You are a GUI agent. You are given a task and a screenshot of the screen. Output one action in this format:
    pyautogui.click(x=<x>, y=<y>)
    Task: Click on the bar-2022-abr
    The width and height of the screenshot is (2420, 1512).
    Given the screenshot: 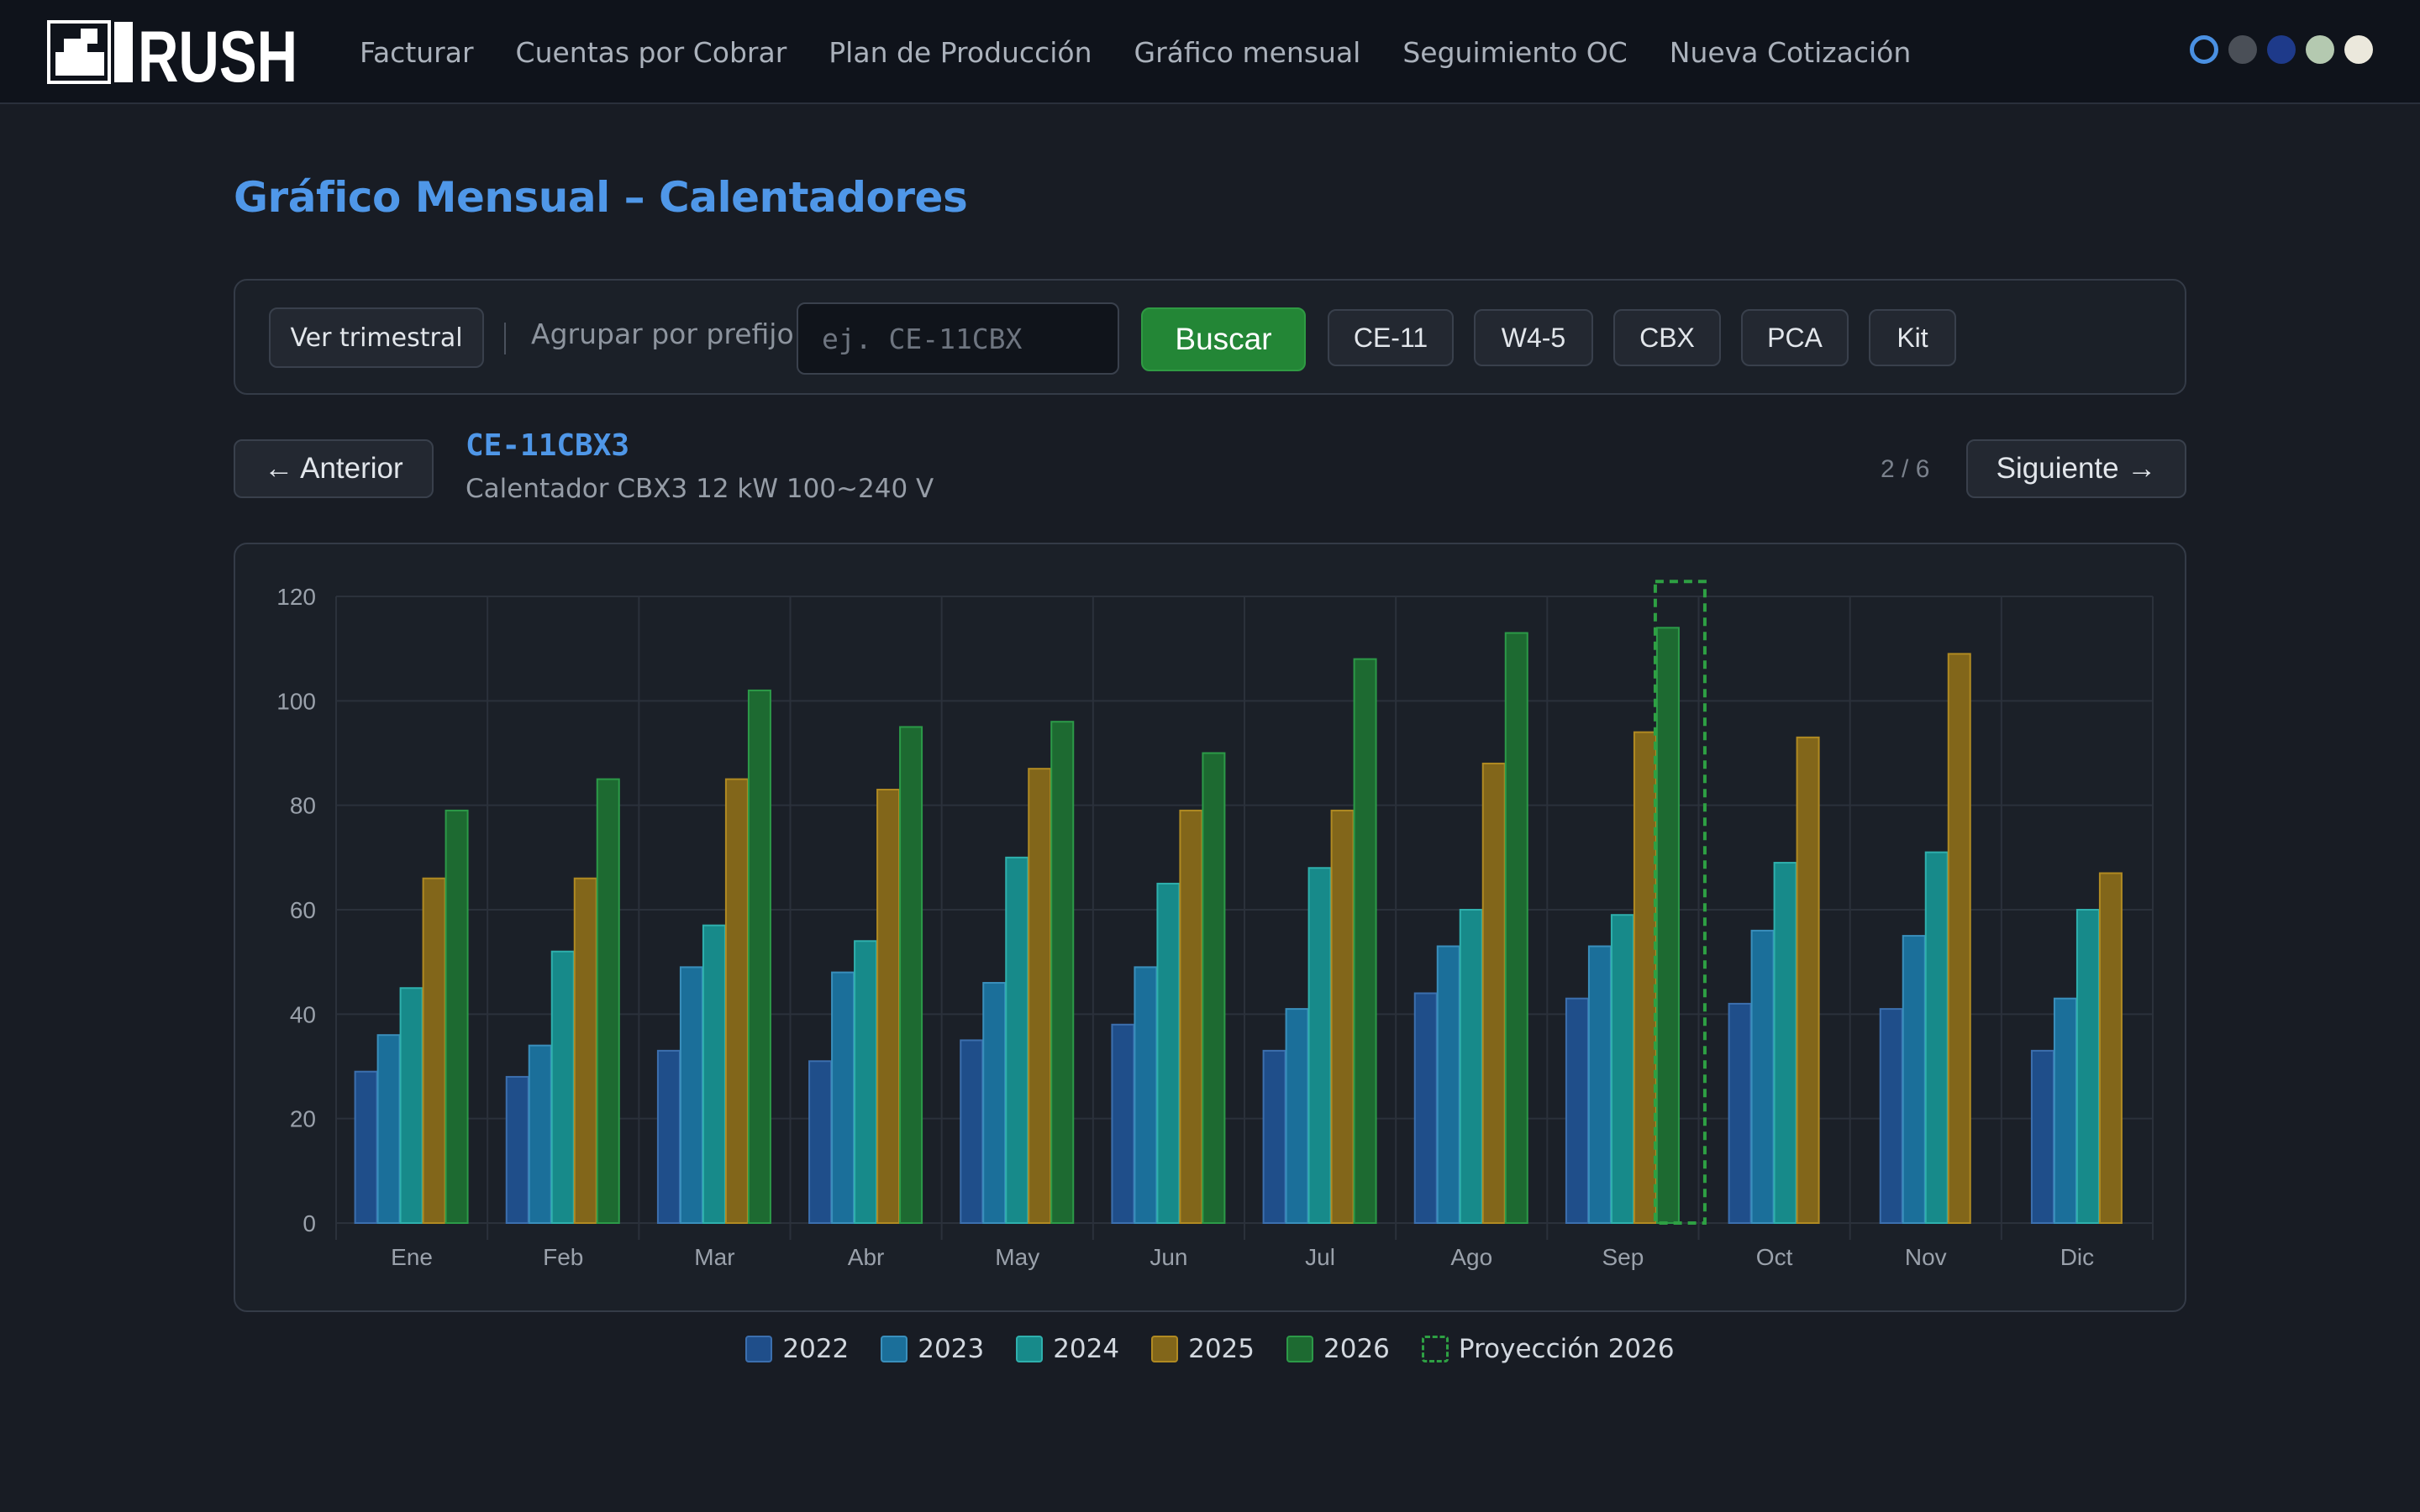 What is the action you would take?
    pyautogui.click(x=820, y=1142)
    